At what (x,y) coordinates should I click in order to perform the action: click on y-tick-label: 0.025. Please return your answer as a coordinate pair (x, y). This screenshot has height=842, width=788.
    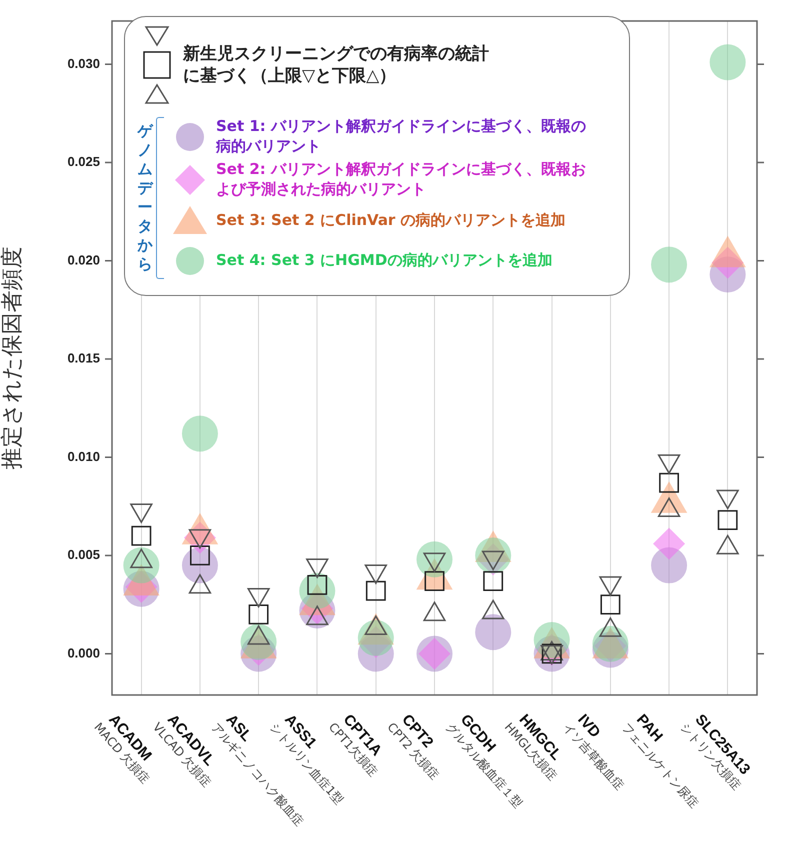
    Looking at the image, I should click on (83, 162).